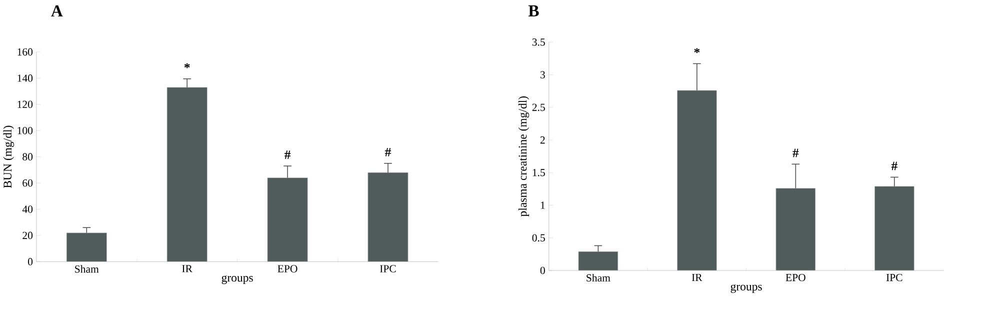 The width and height of the screenshot is (1000, 320). I want to click on y-tick-label: 2, so click(542, 140).